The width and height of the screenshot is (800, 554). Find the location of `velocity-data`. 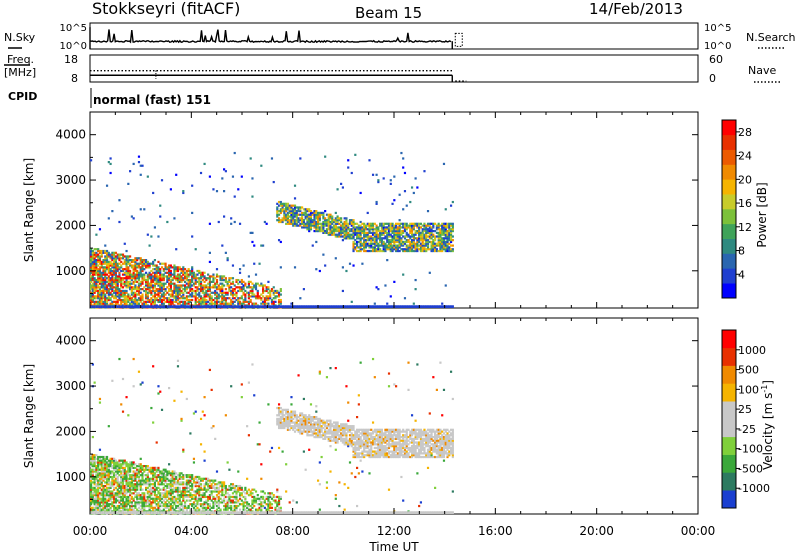

velocity-data is located at coordinates (272, 436).